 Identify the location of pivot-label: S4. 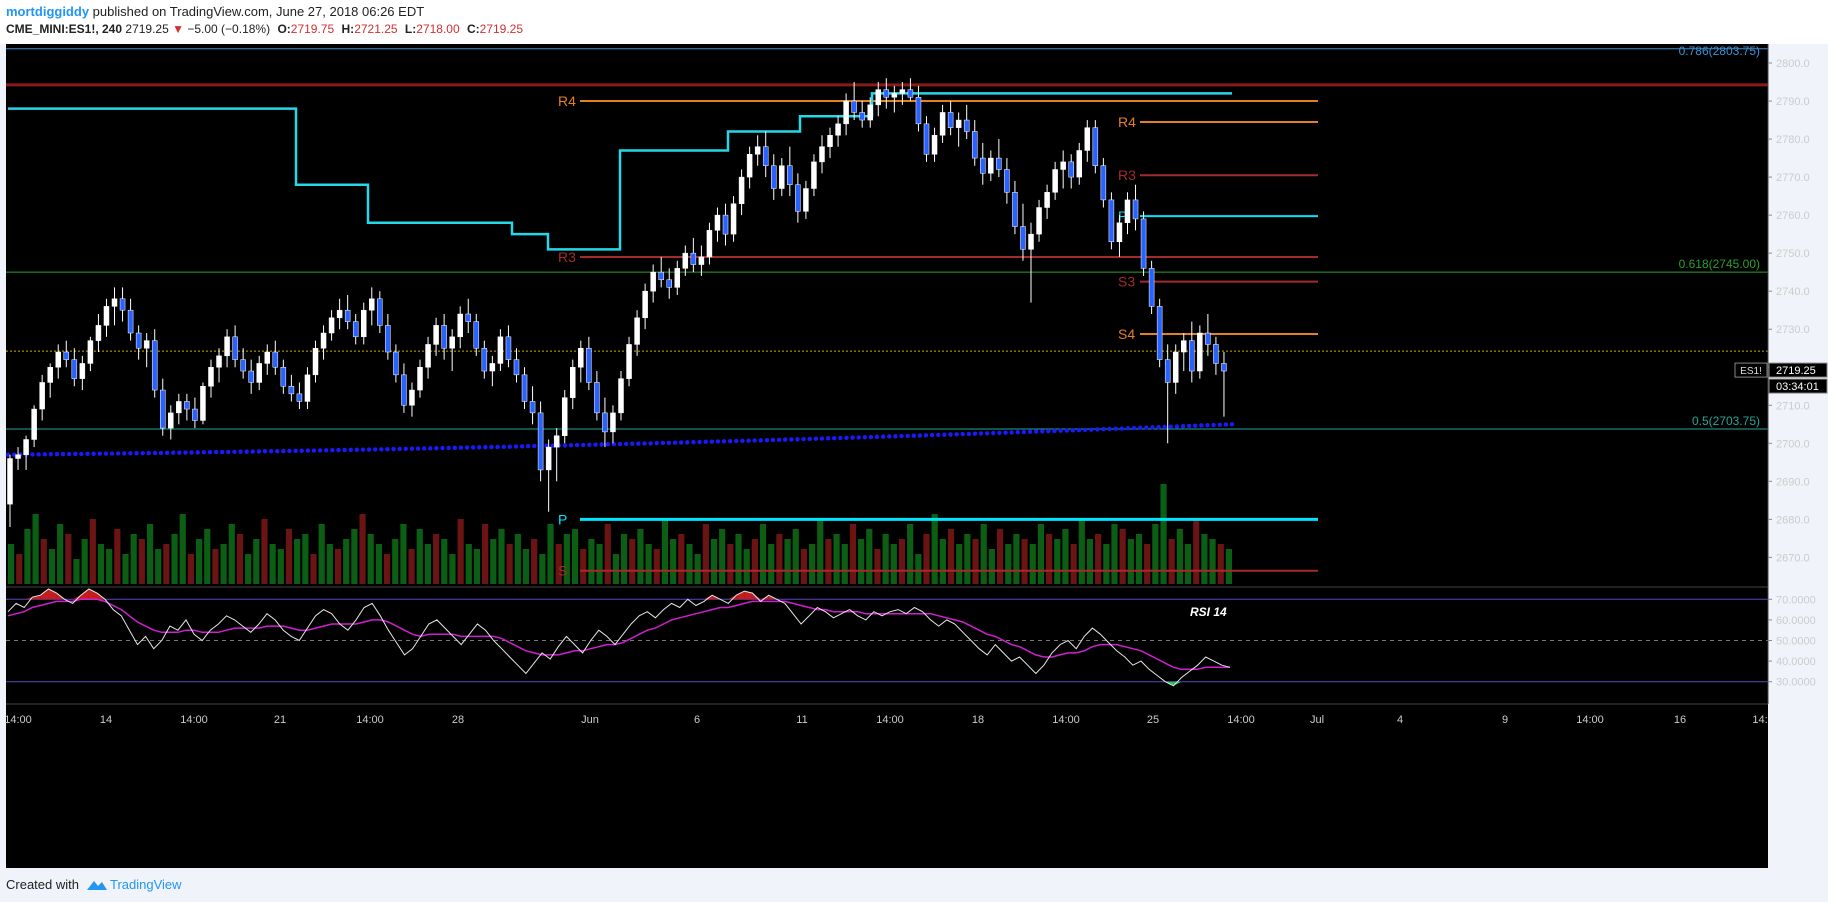
(1126, 334).